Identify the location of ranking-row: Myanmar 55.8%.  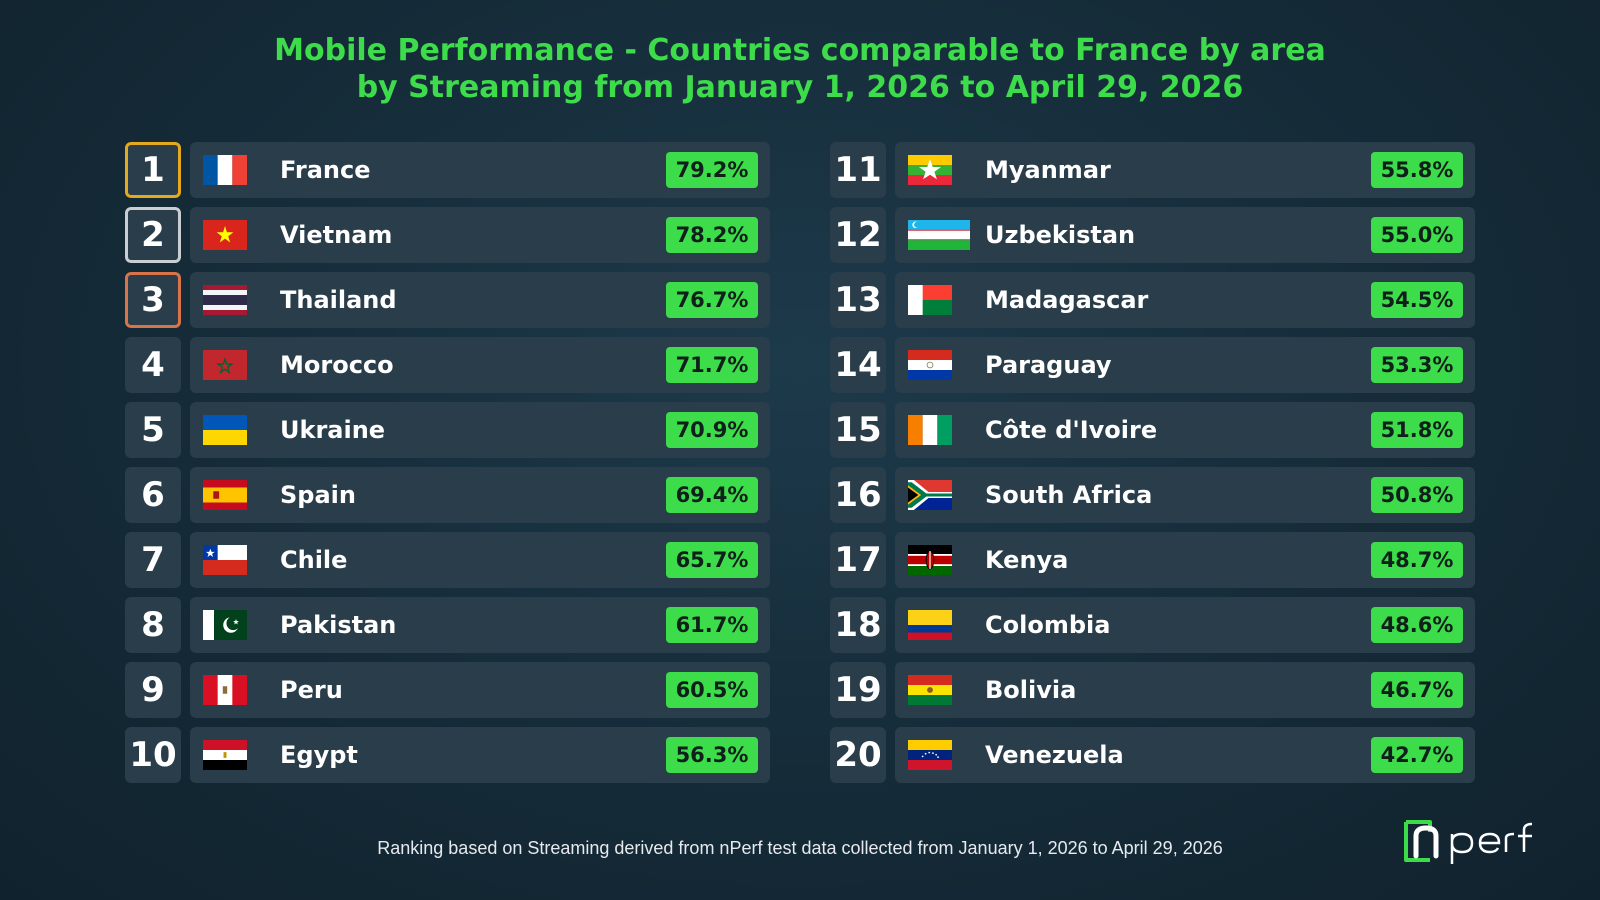
(1185, 170).